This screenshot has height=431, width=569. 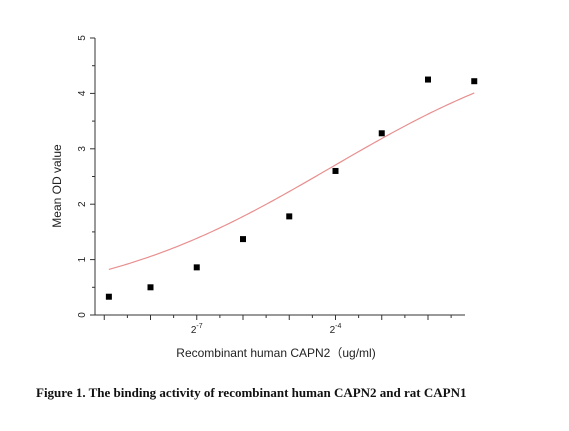 I want to click on y-tick-label: 5, so click(x=82, y=38).